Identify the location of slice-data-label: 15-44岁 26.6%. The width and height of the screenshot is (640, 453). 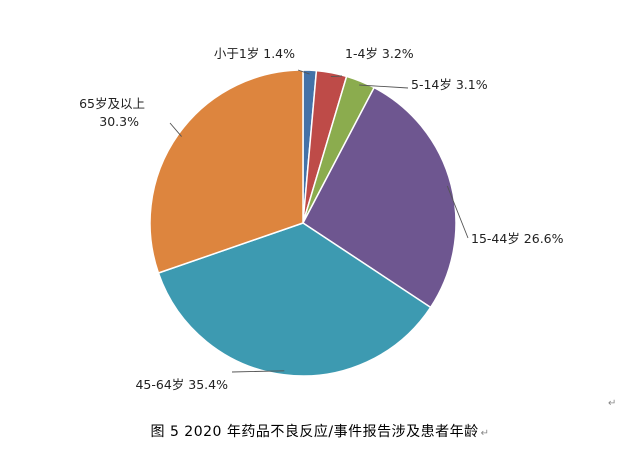
(517, 238).